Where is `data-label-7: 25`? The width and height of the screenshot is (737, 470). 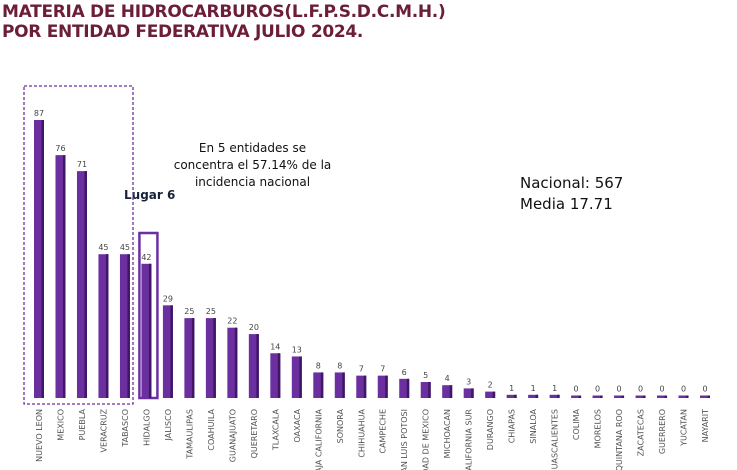 data-label-7: 25 is located at coordinates (189, 311).